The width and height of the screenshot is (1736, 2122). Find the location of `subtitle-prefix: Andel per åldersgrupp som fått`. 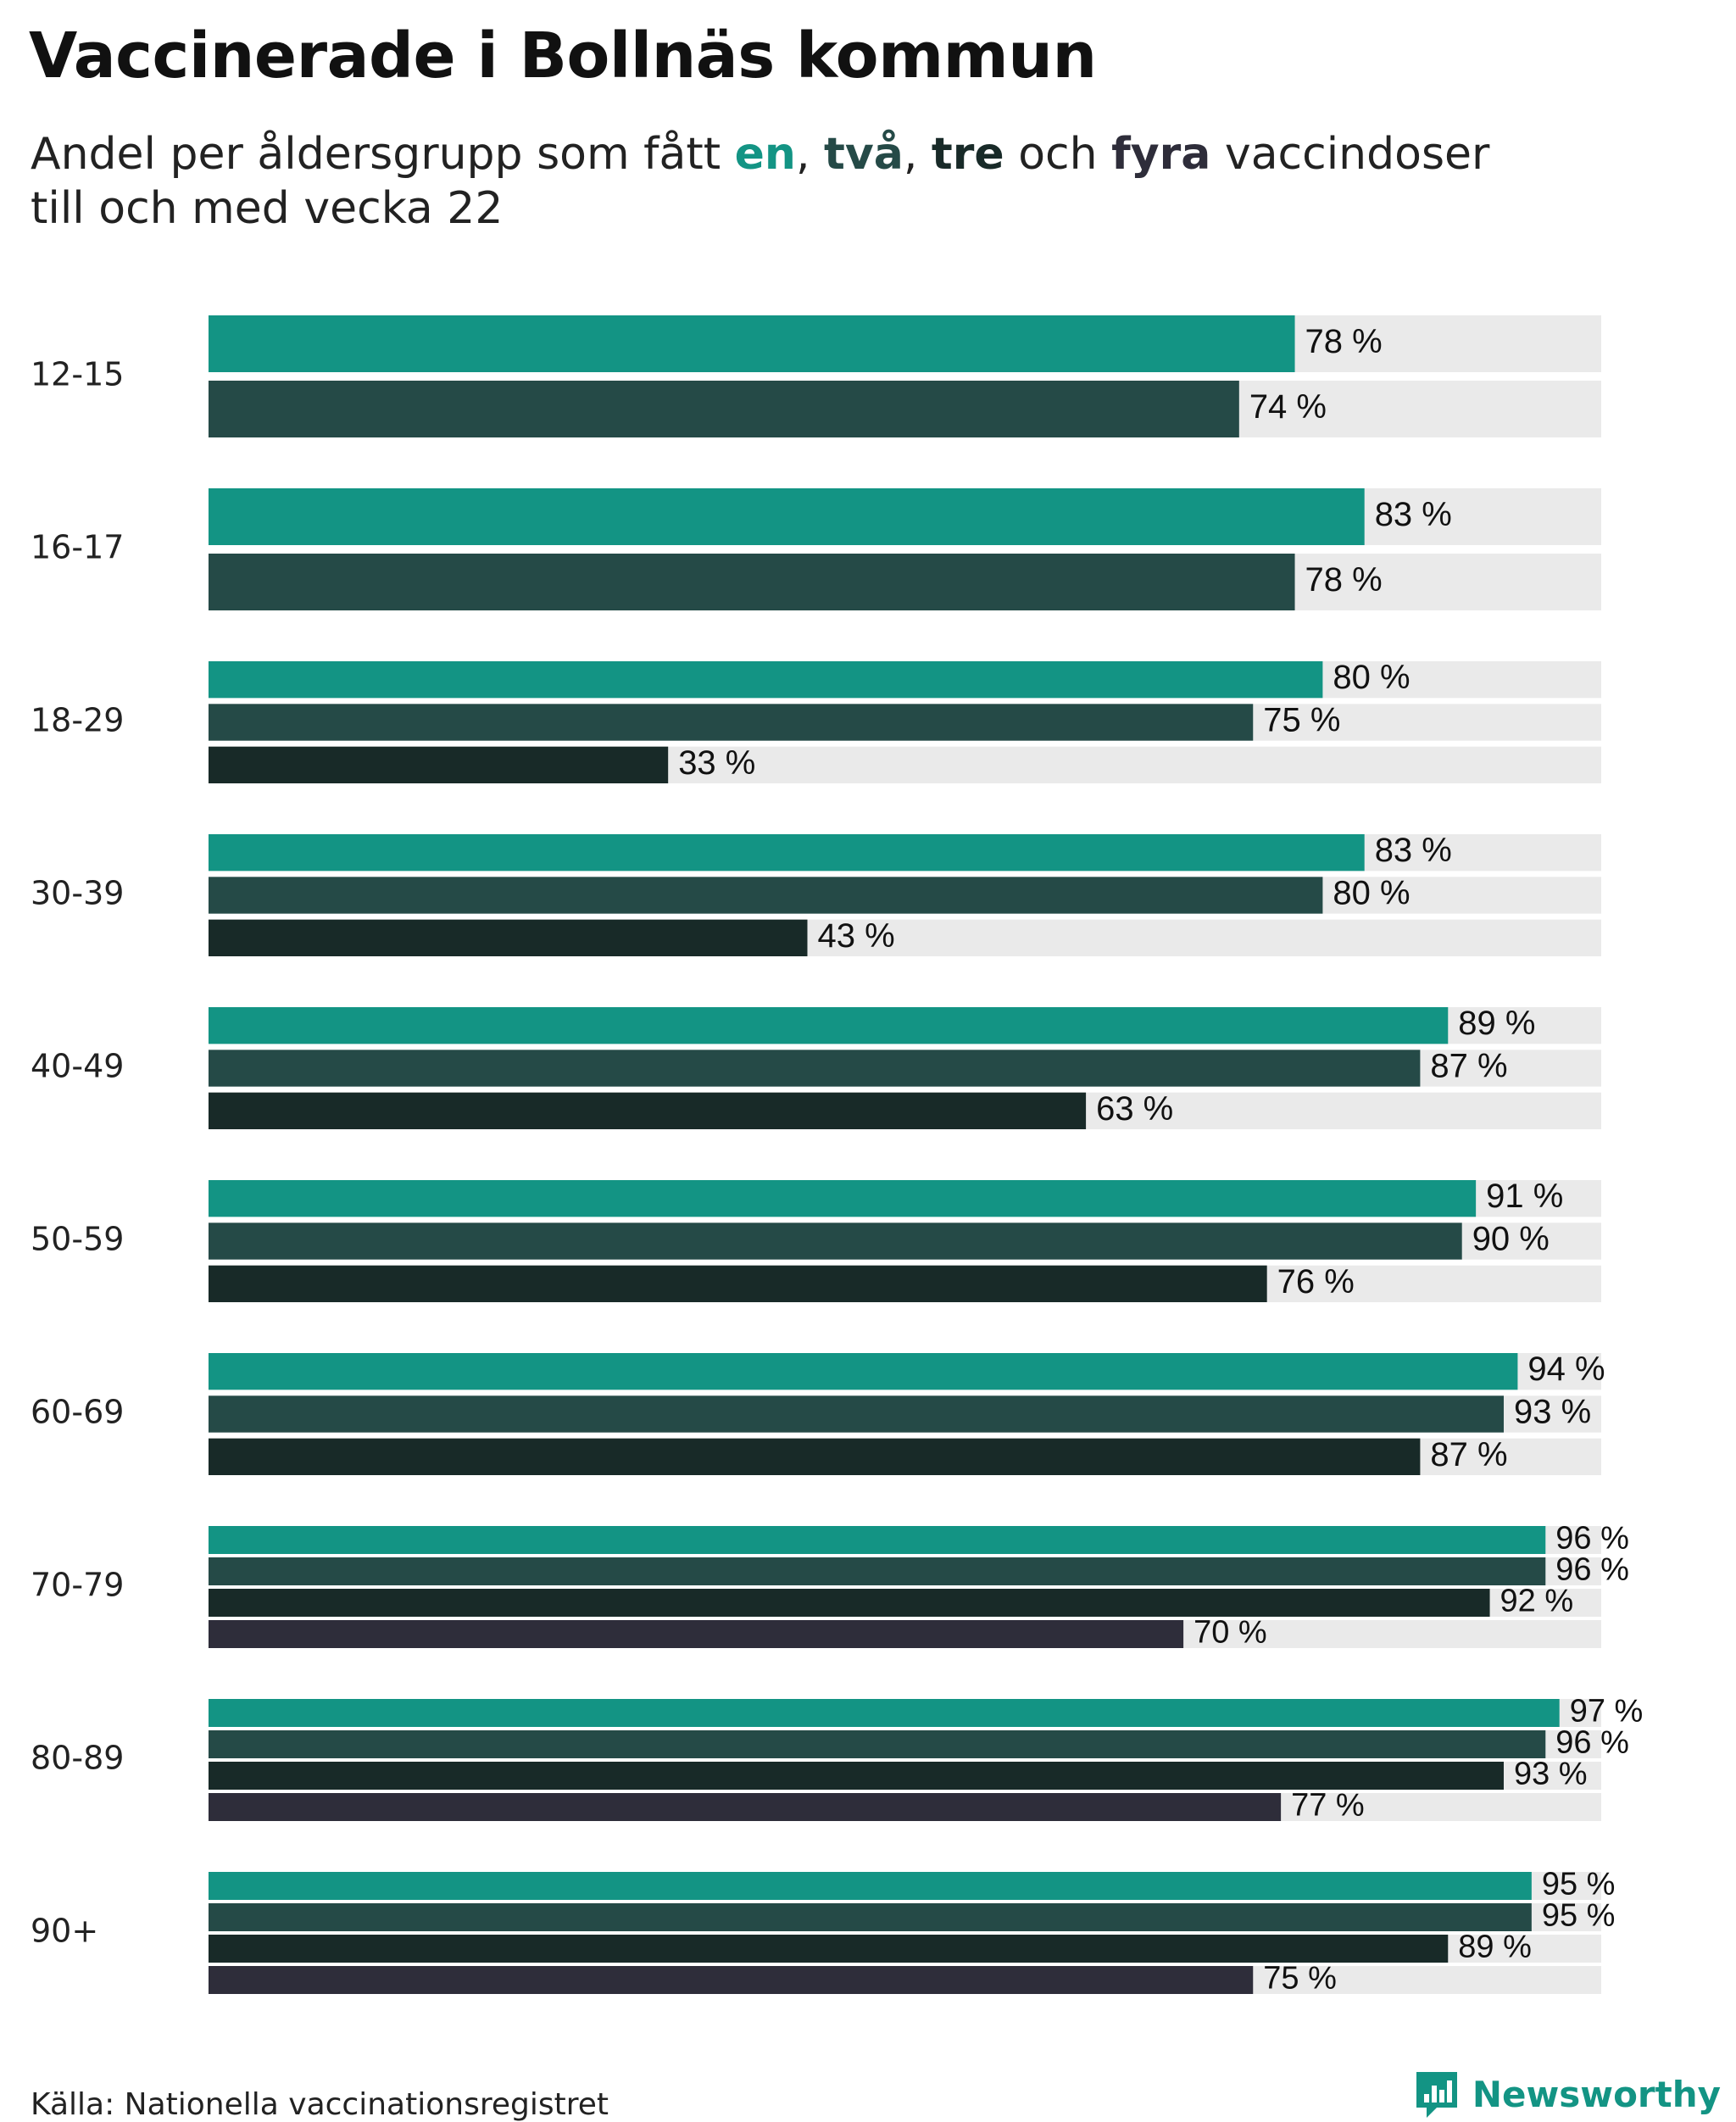

subtitle-prefix: Andel per åldersgrupp som fått is located at coordinates (383, 155).